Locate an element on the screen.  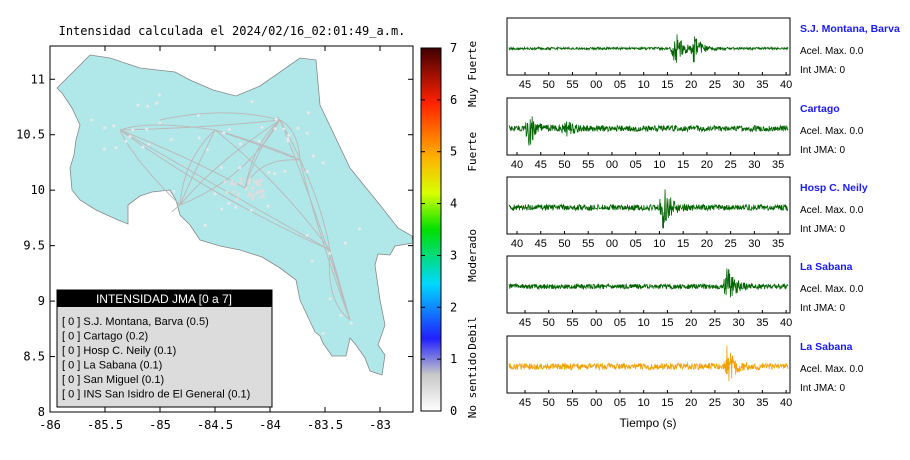
map-y-tick-label: 9.5 is located at coordinates (34, 246).